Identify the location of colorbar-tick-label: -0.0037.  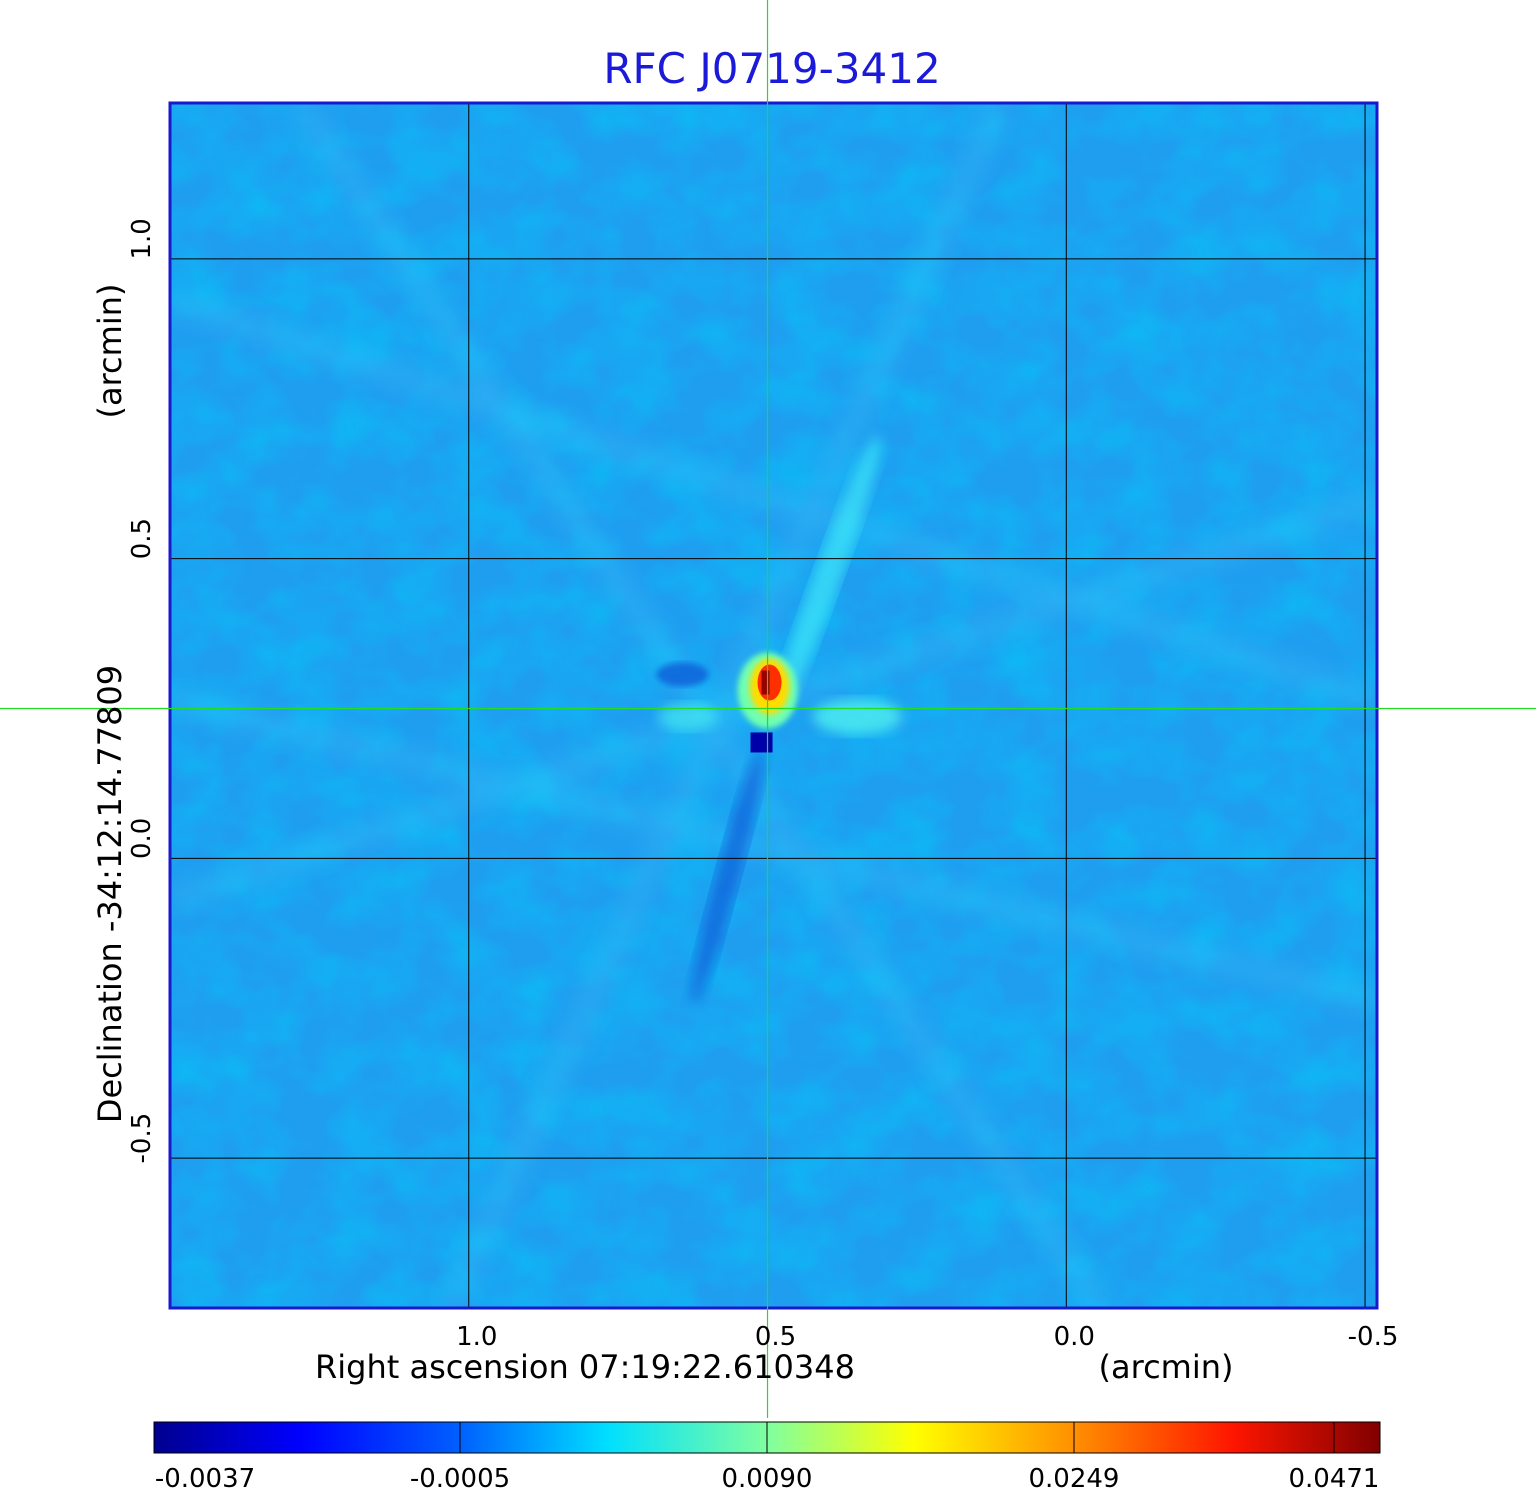
(205, 1479).